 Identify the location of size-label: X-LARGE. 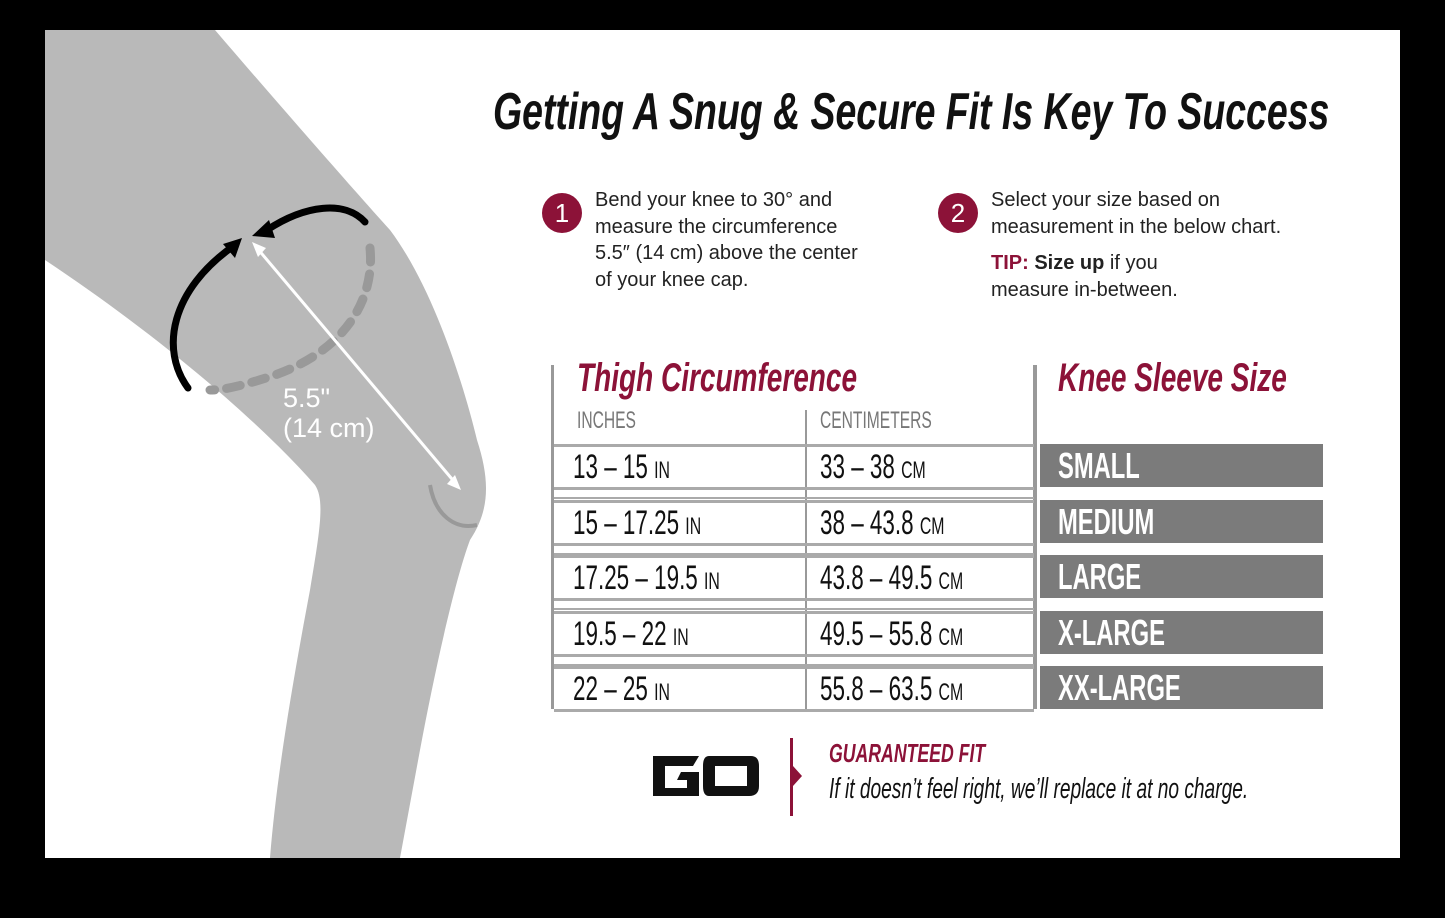
(1111, 632).